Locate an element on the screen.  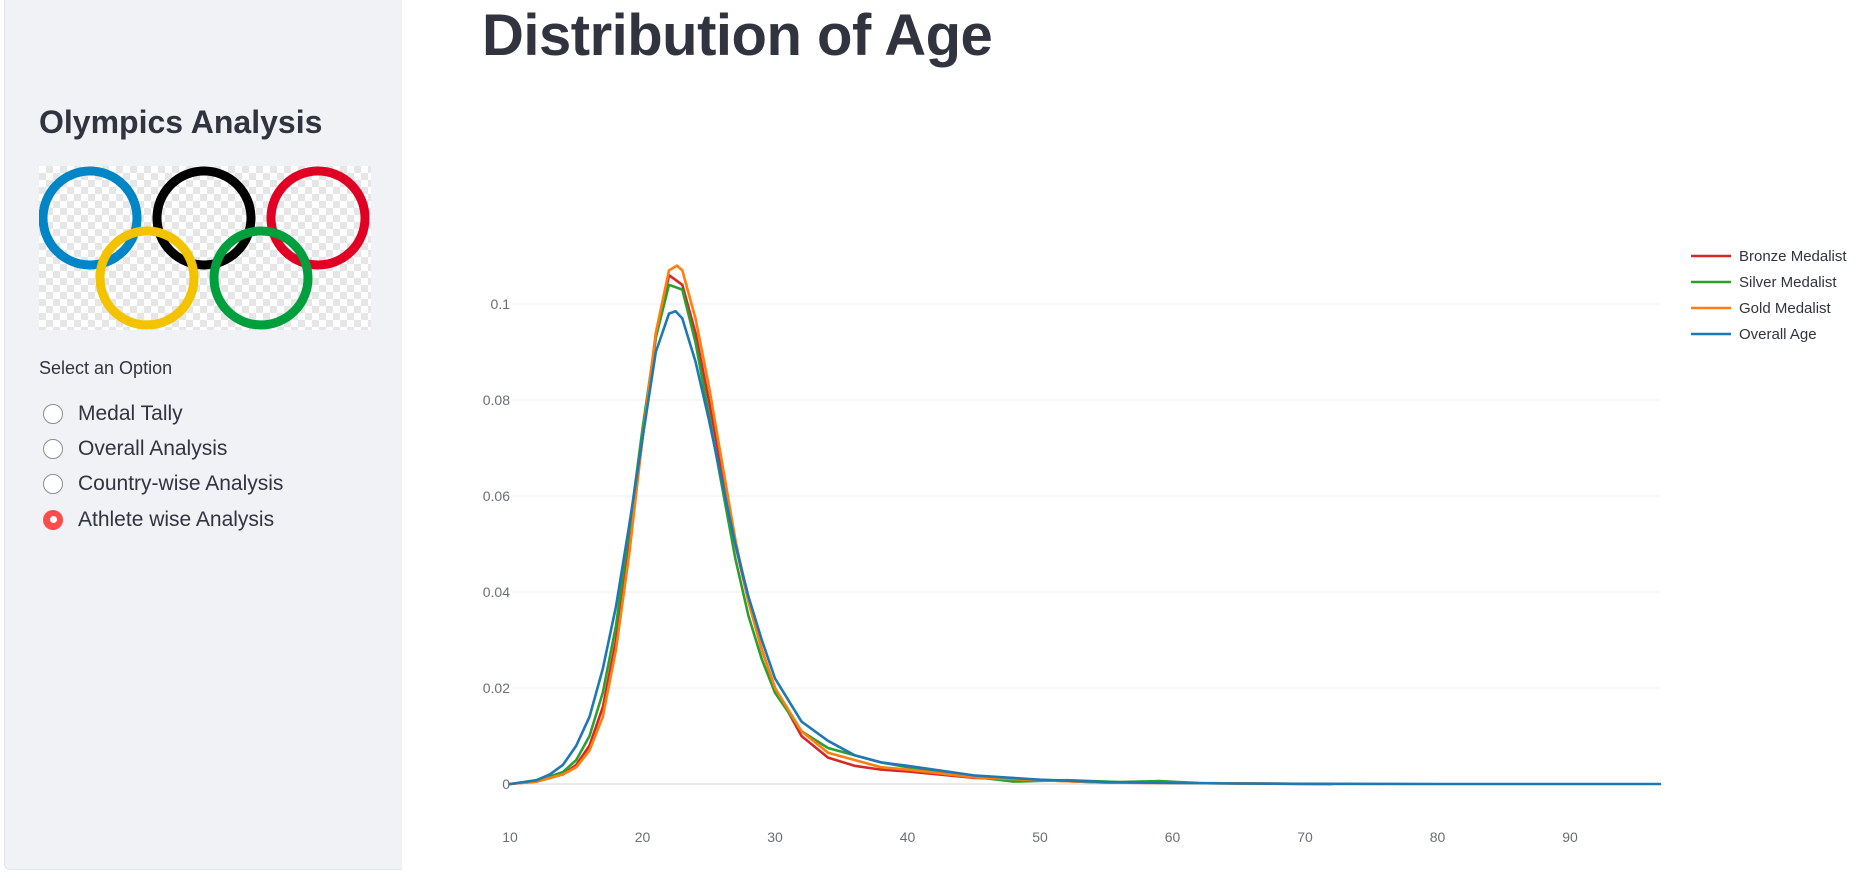
olympic-rings-svg is located at coordinates (204, 248).